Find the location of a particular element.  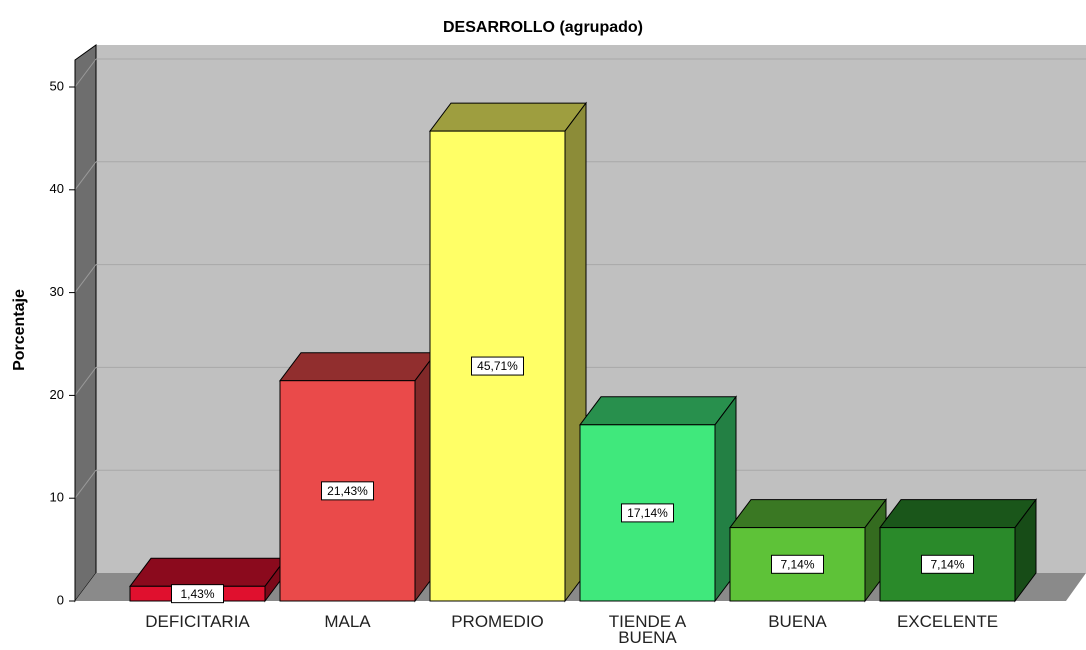

y-tick-label: 0 is located at coordinates (60, 599).